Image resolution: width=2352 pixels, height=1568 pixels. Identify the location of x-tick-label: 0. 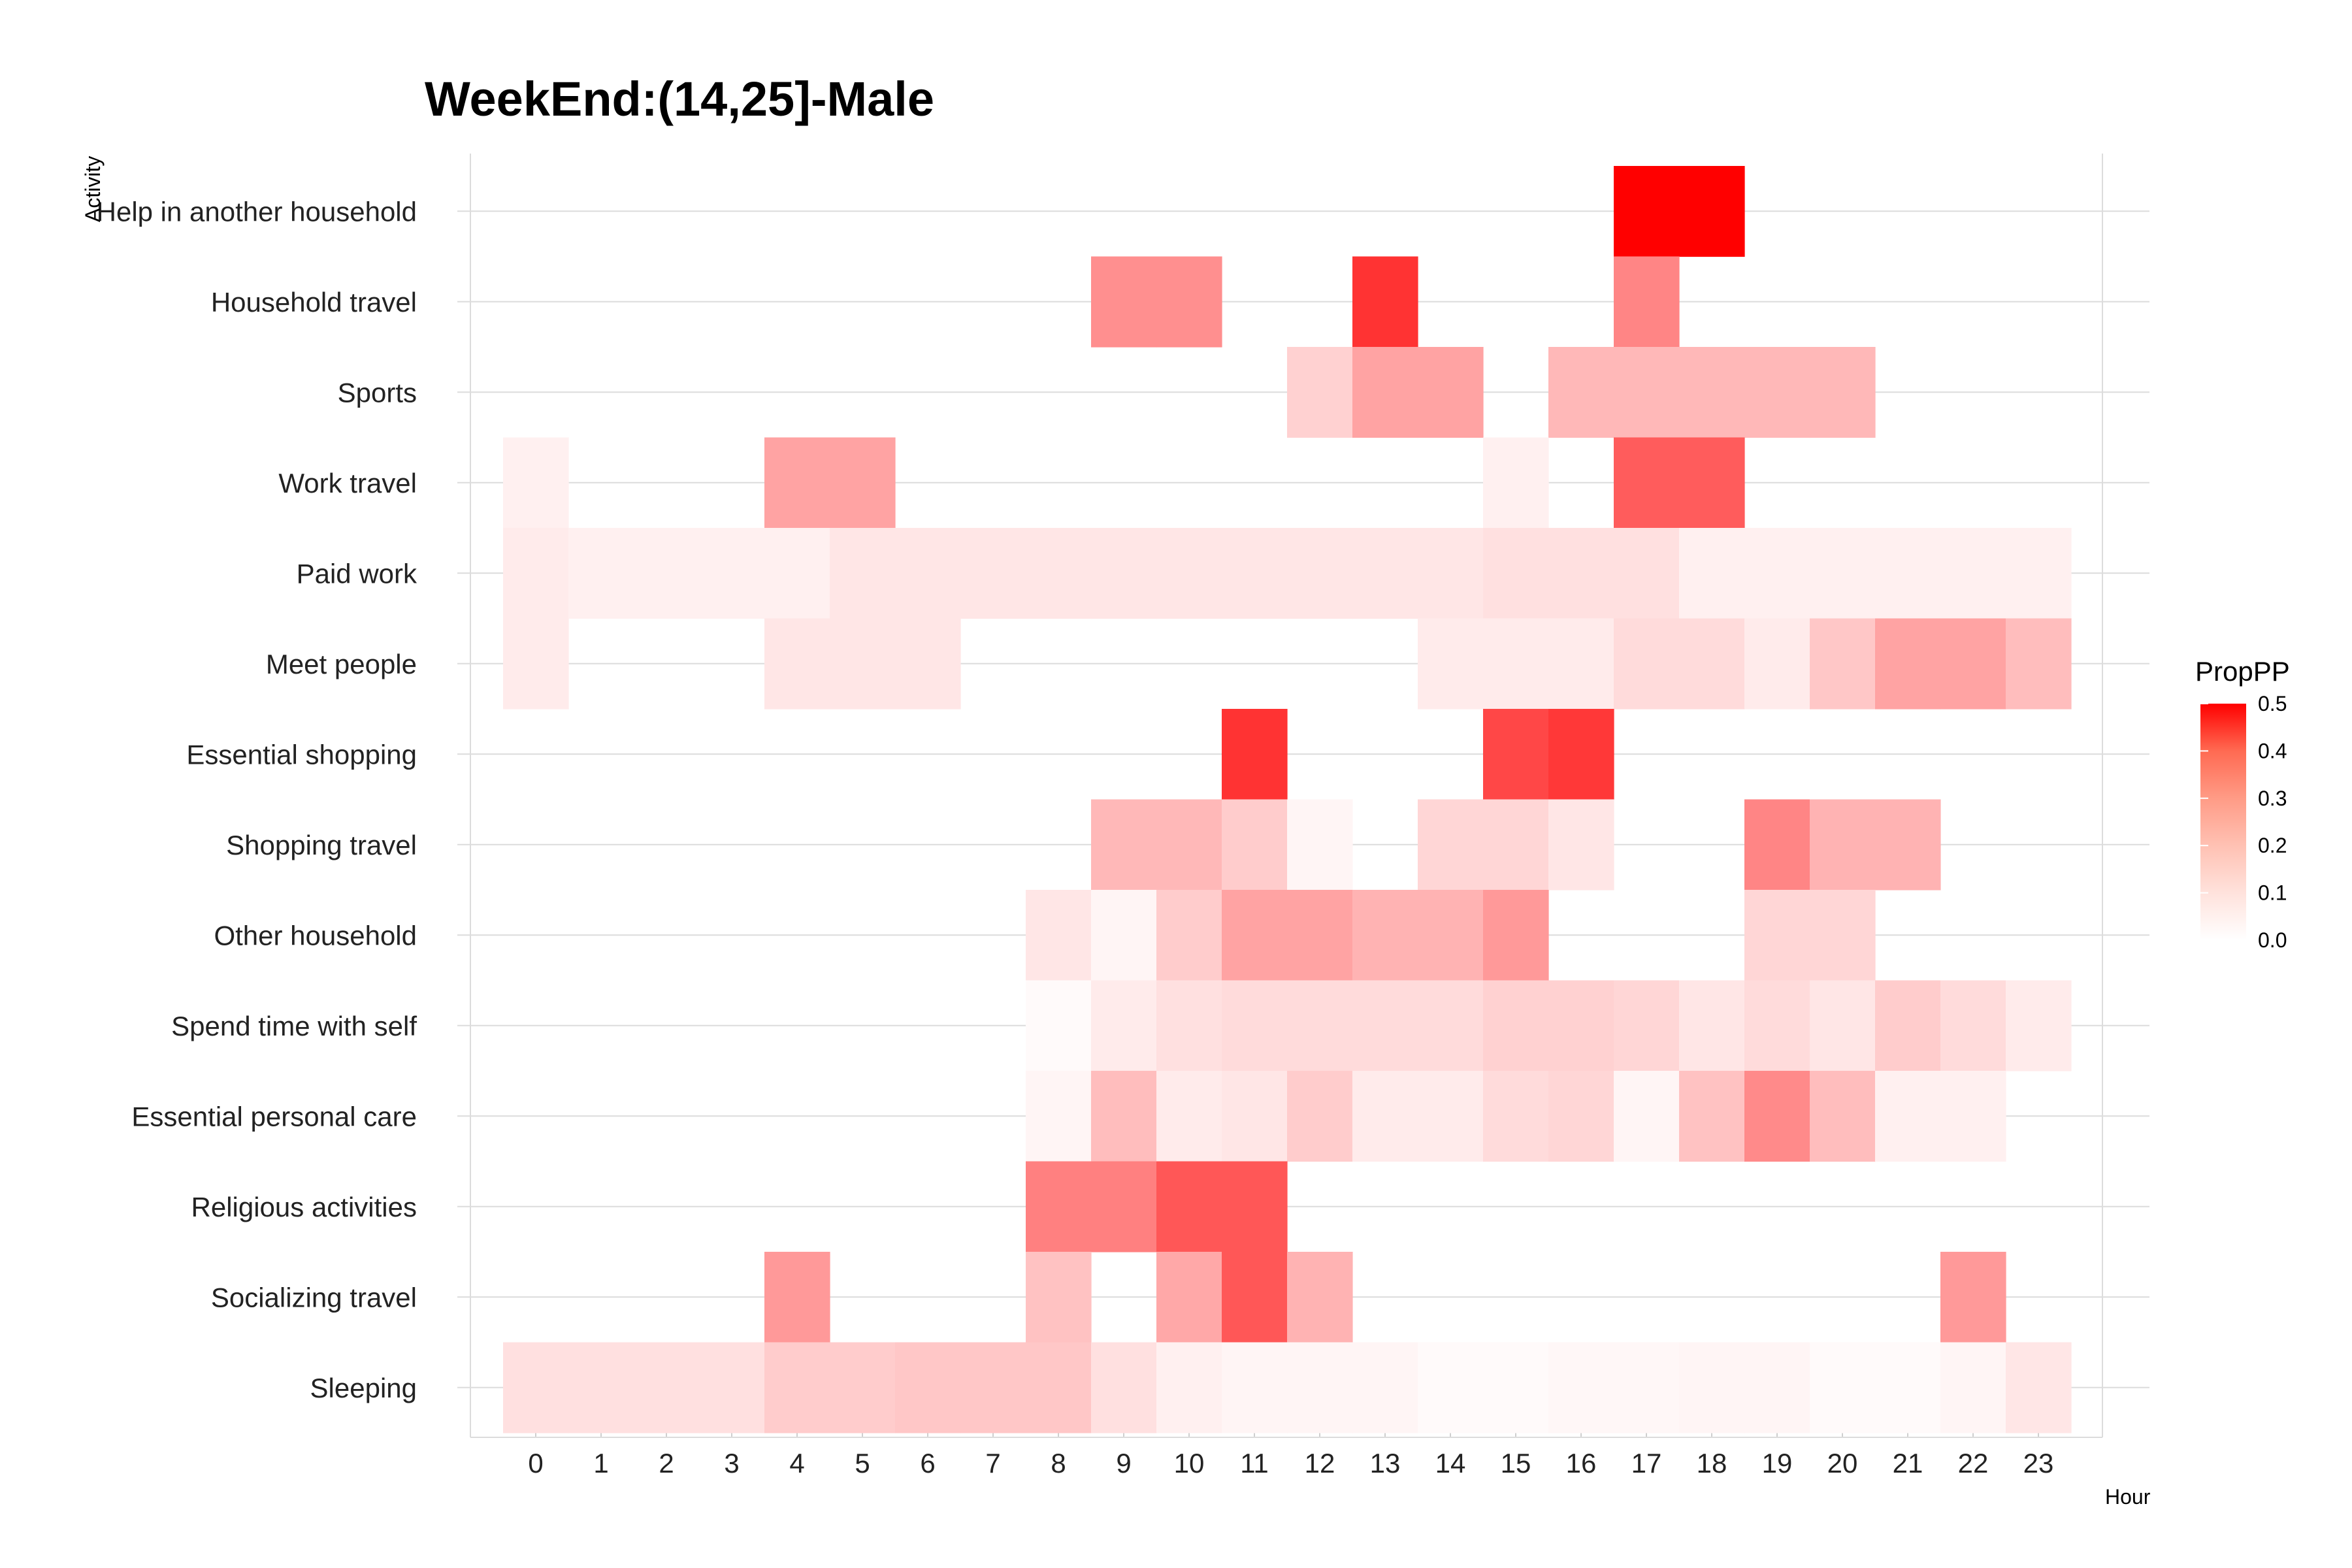
(535, 1463).